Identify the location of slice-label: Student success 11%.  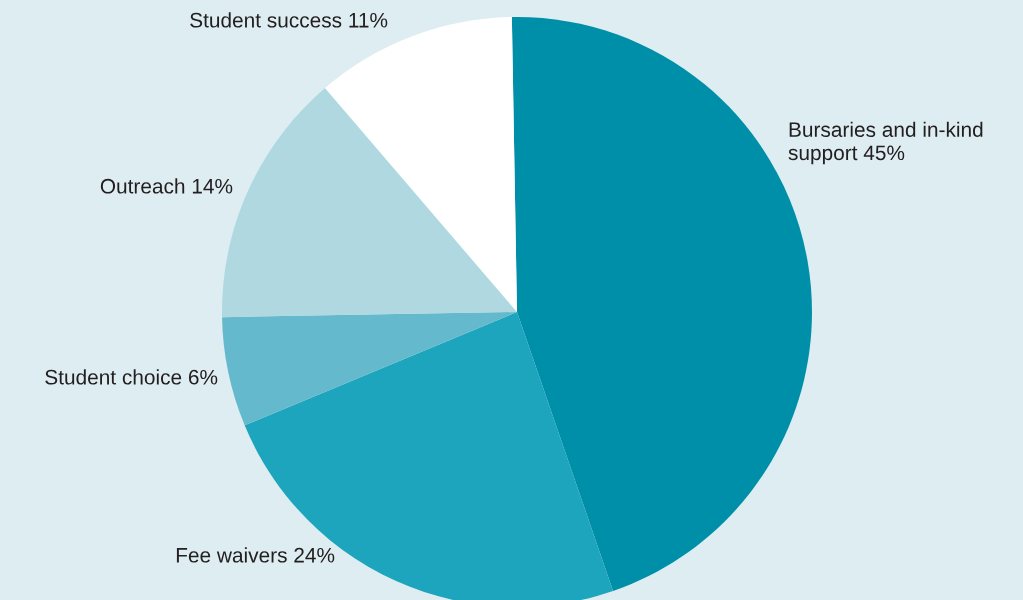
(289, 20).